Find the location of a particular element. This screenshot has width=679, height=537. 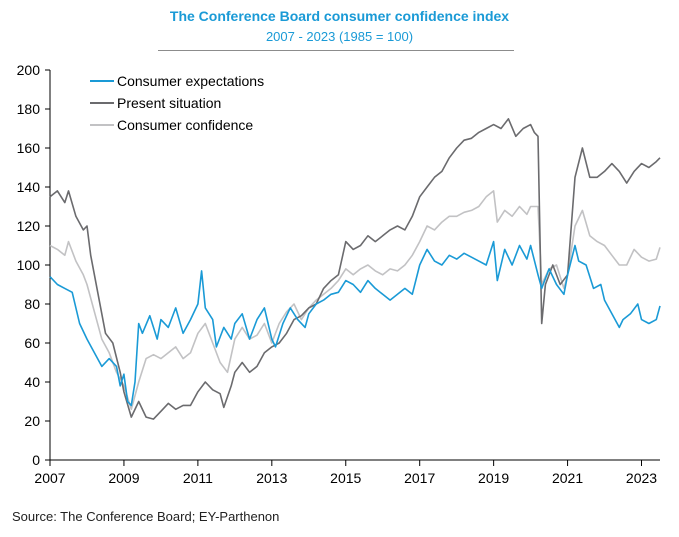

legend-label: Consumer confidence is located at coordinates (185, 125).